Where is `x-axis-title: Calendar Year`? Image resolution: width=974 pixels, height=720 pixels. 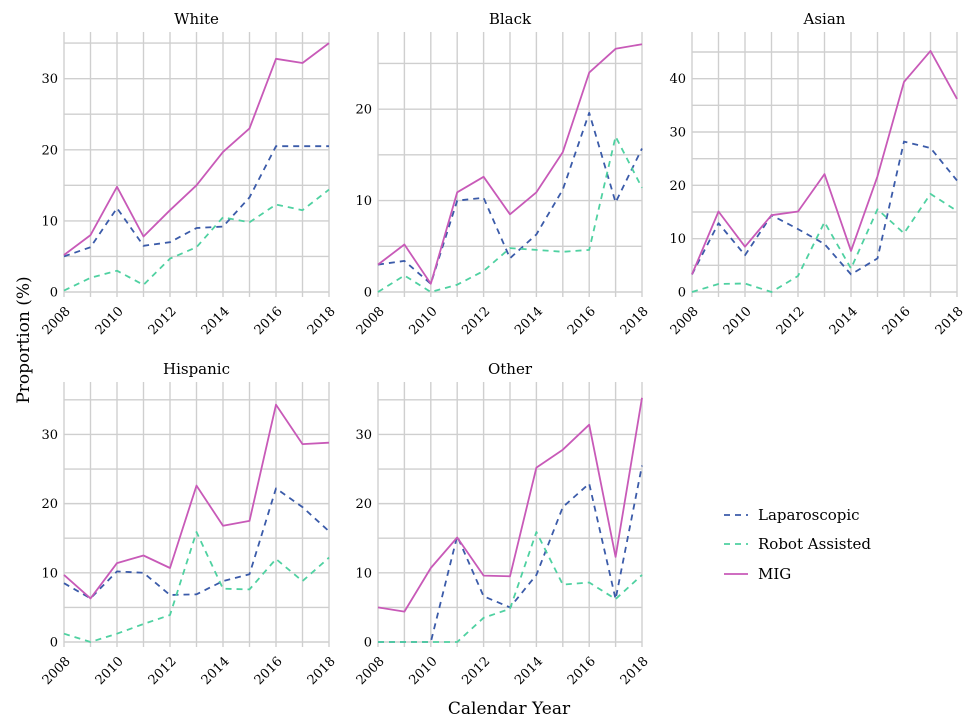
x-axis-title: Calendar Year is located at coordinates (509, 709).